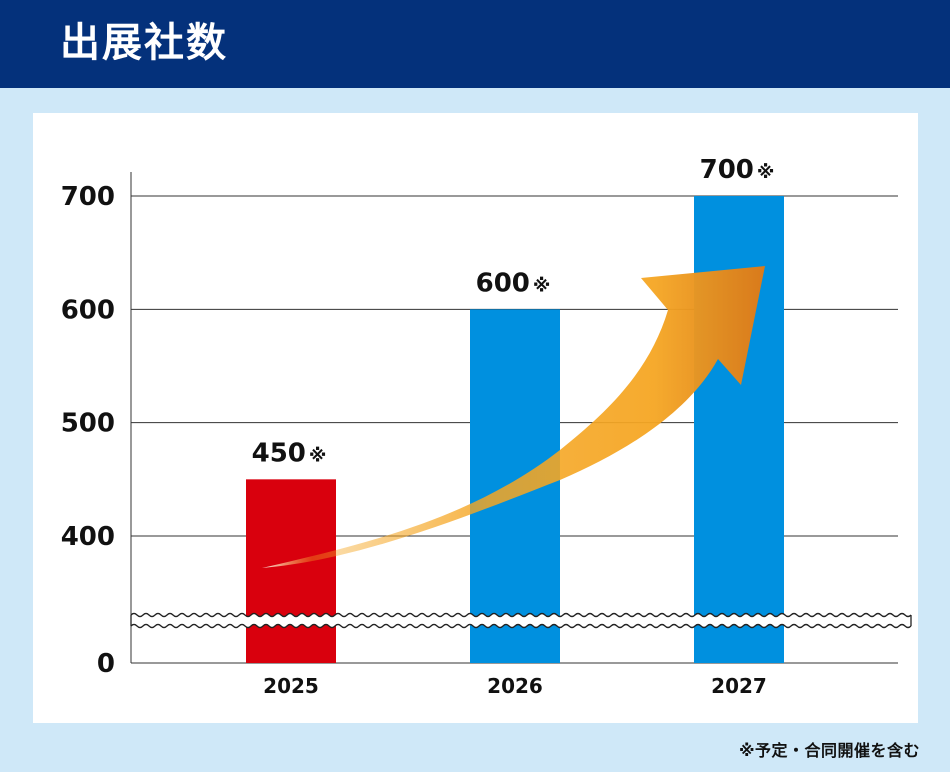 The height and width of the screenshot is (772, 950). What do you see at coordinates (475, 44) in the screenshot?
I see `header-banner: 出展社数` at bounding box center [475, 44].